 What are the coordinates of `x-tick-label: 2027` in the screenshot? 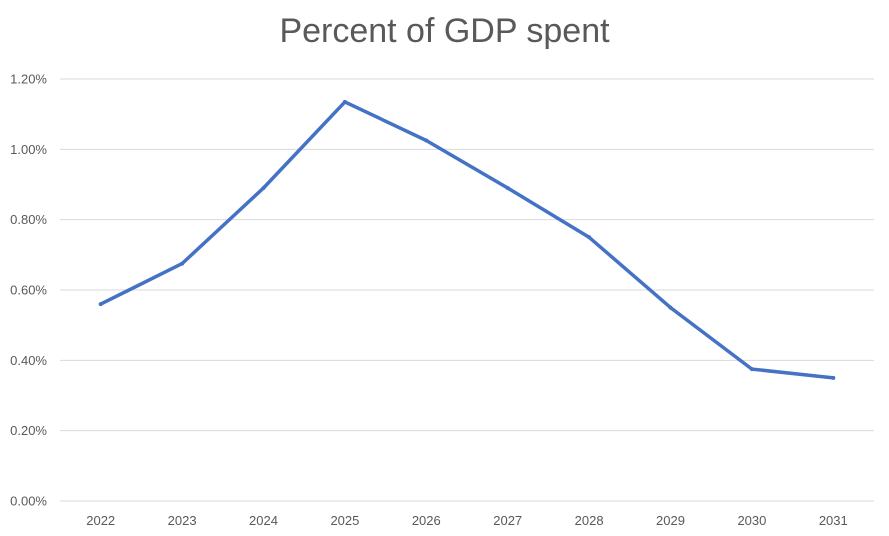 It's located at (507, 520).